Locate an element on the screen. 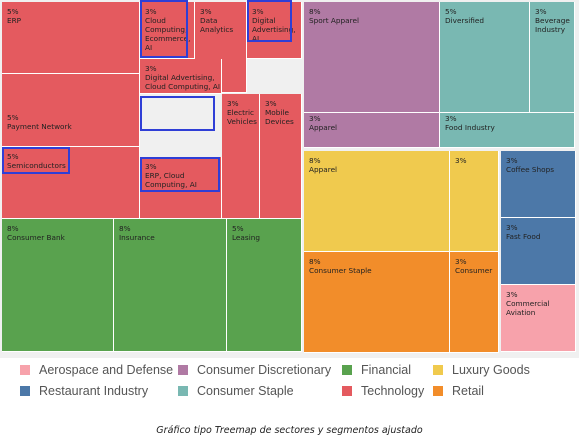 This screenshot has height=440, width=579. treemap-tile: 8% Consumer Staple is located at coordinates (377, 302).